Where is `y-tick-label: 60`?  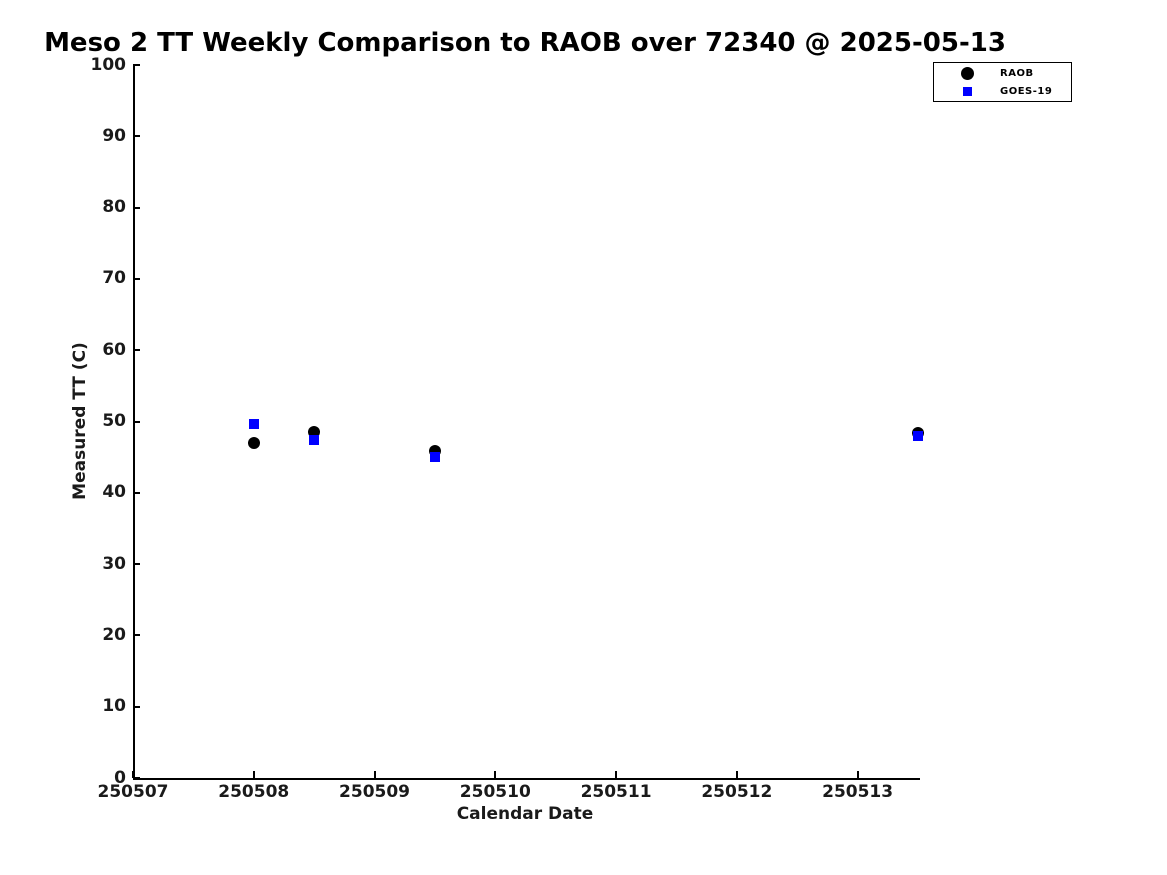 y-tick-label: 60 is located at coordinates (114, 349).